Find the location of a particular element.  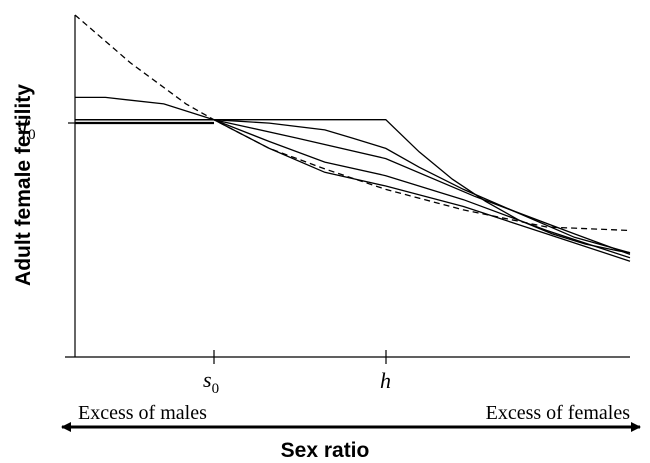

y-axis-label: Adult female fertility is located at coordinates (23, 185).